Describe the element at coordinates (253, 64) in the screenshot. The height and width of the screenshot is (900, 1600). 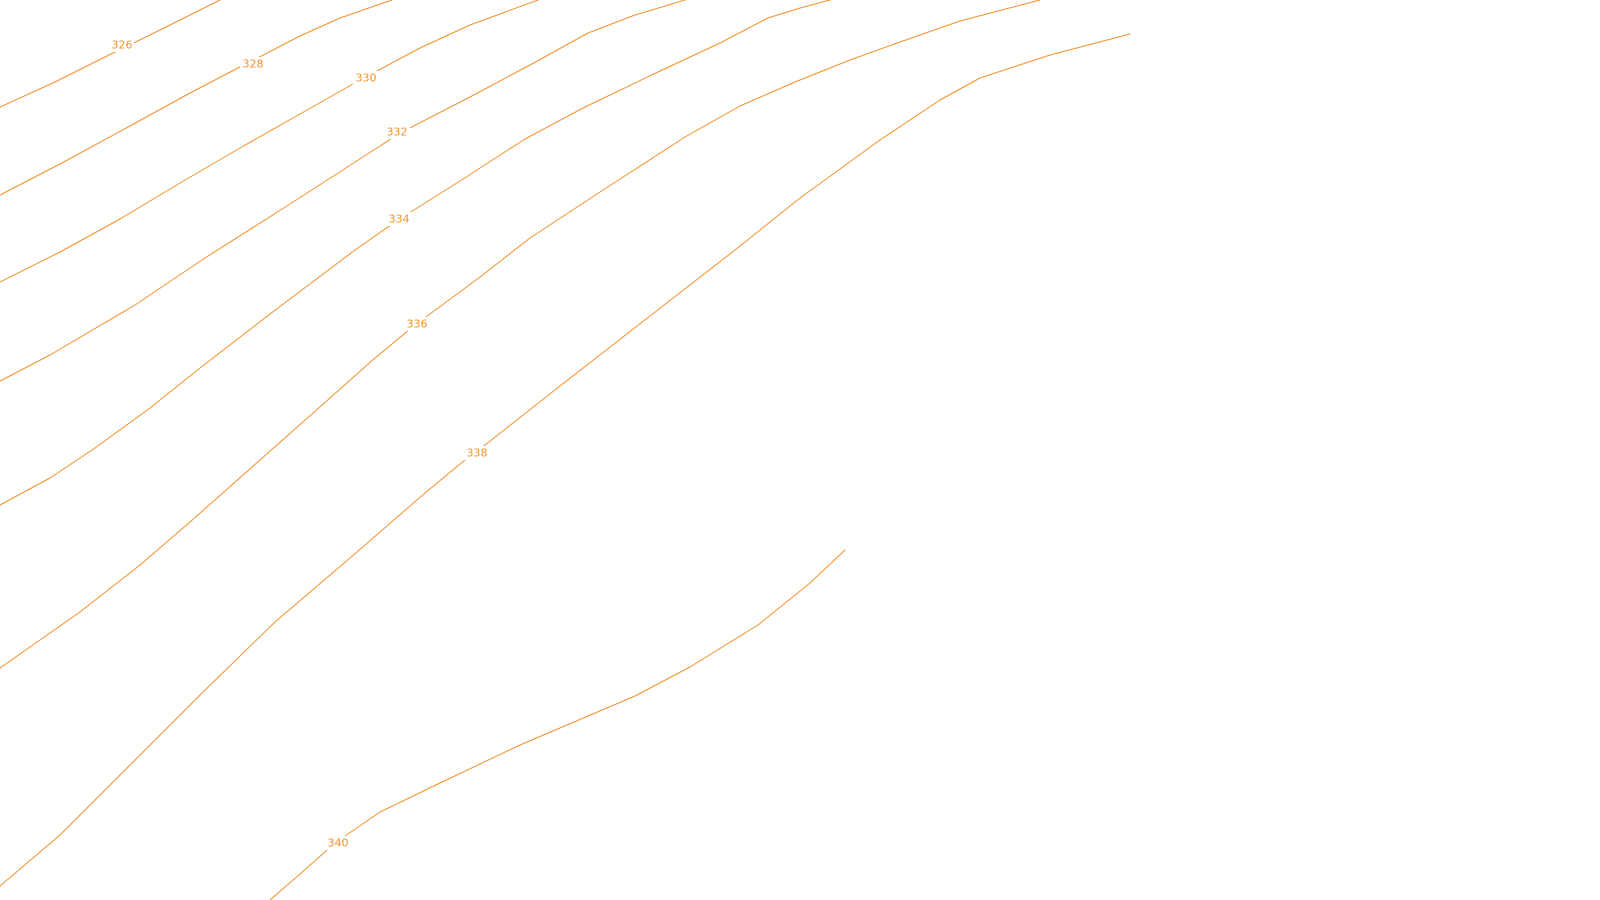
I see `contour-label-328: 328` at that location.